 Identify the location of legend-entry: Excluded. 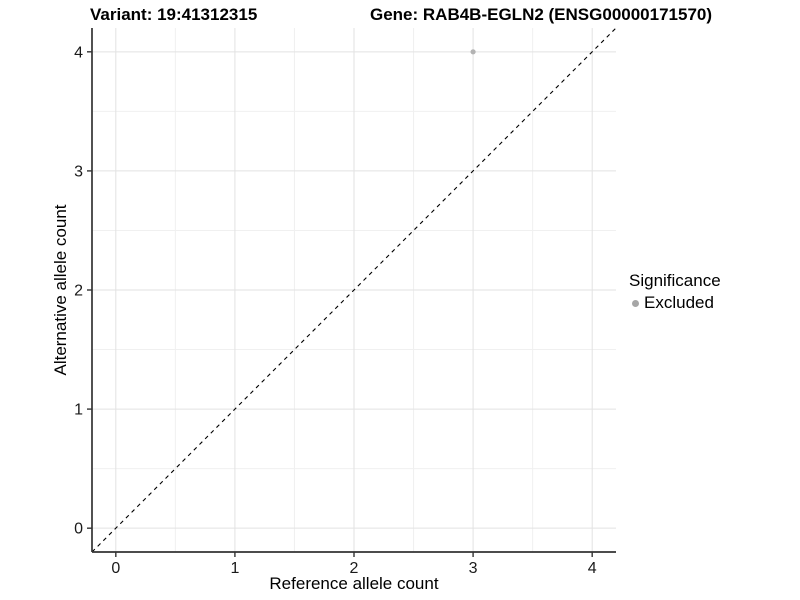
(675, 303).